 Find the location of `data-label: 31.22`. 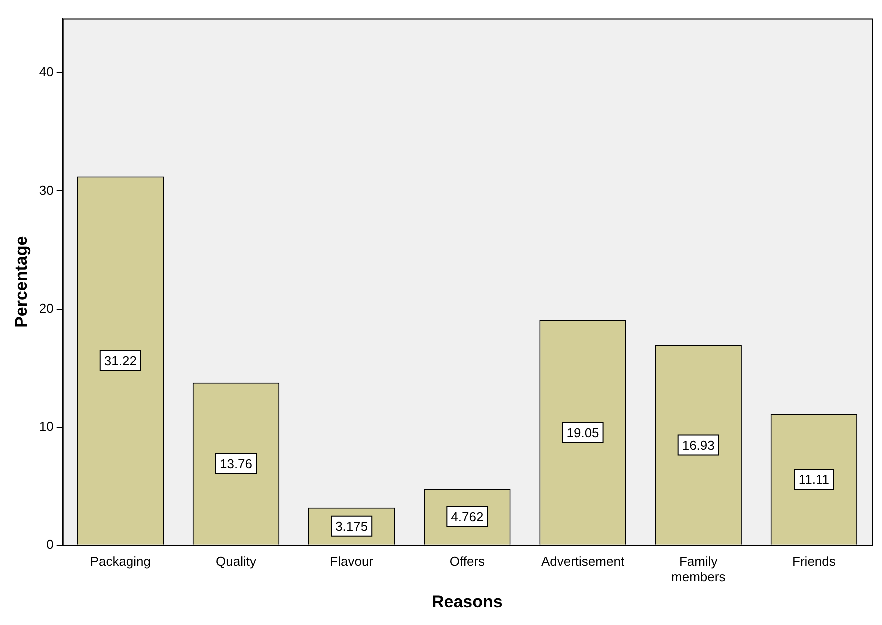

data-label: 31.22 is located at coordinates (120, 360).